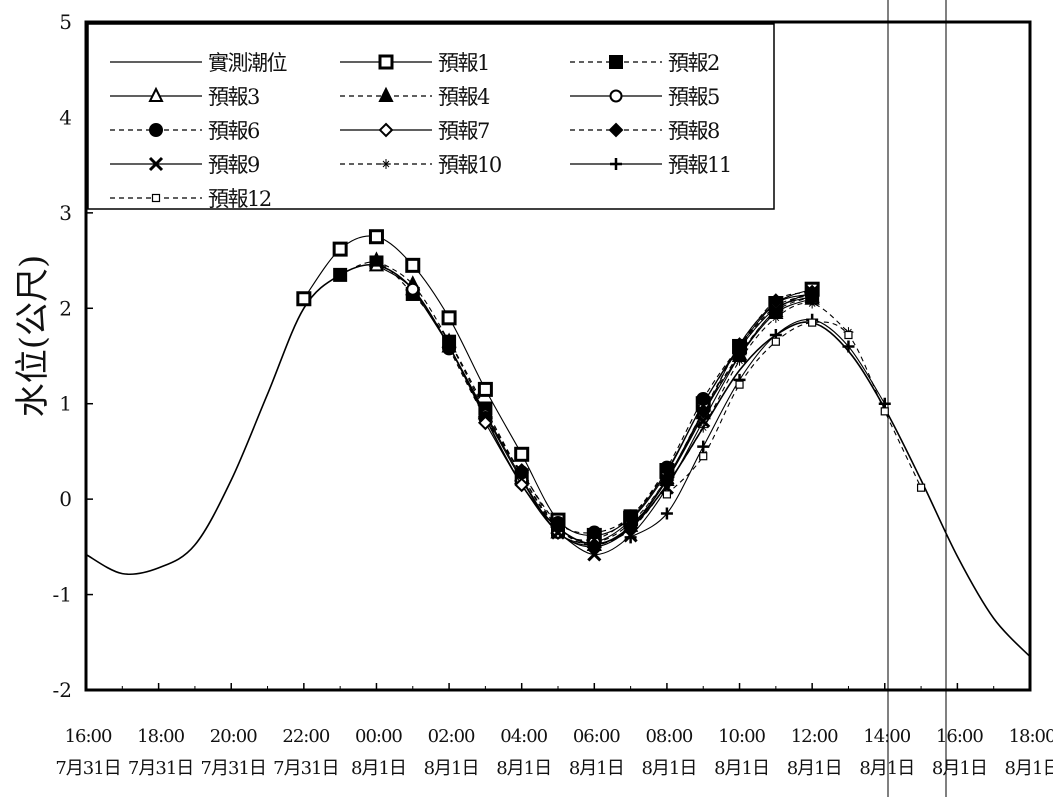 The height and width of the screenshot is (801, 1053). What do you see at coordinates (693, 63) in the screenshot?
I see `legend-label: 預報2` at bounding box center [693, 63].